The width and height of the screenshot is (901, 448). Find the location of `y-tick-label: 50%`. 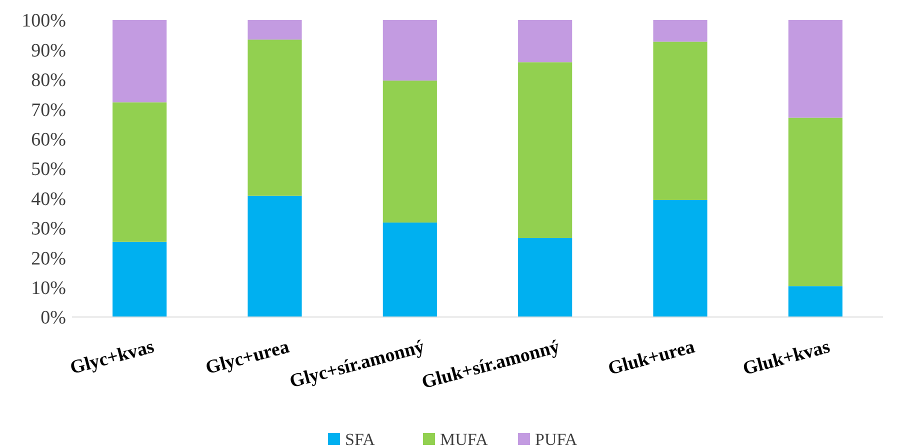

y-tick-label: 50% is located at coordinates (48, 169).